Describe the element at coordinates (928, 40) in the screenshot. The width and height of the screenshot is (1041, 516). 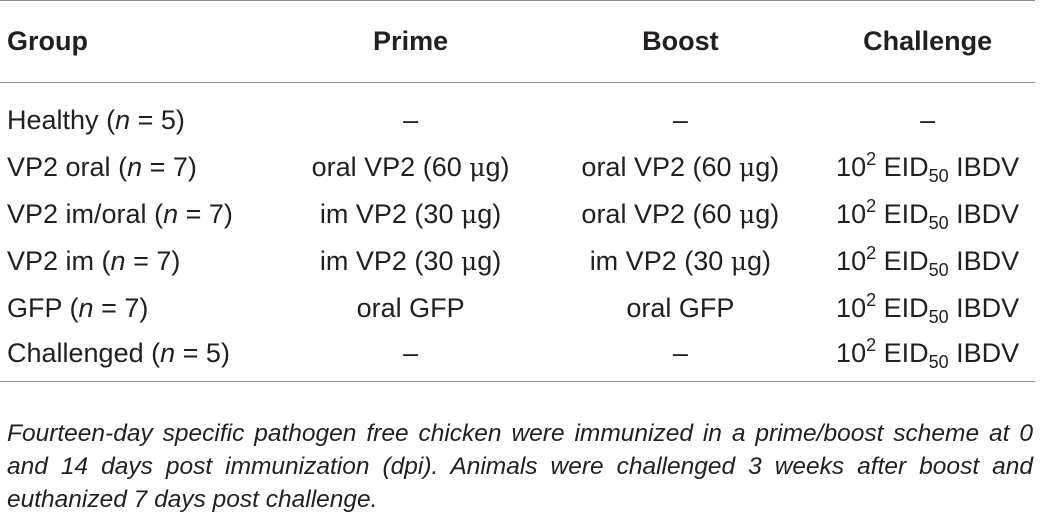
I see `column-header-challenge: Challenge` at that location.